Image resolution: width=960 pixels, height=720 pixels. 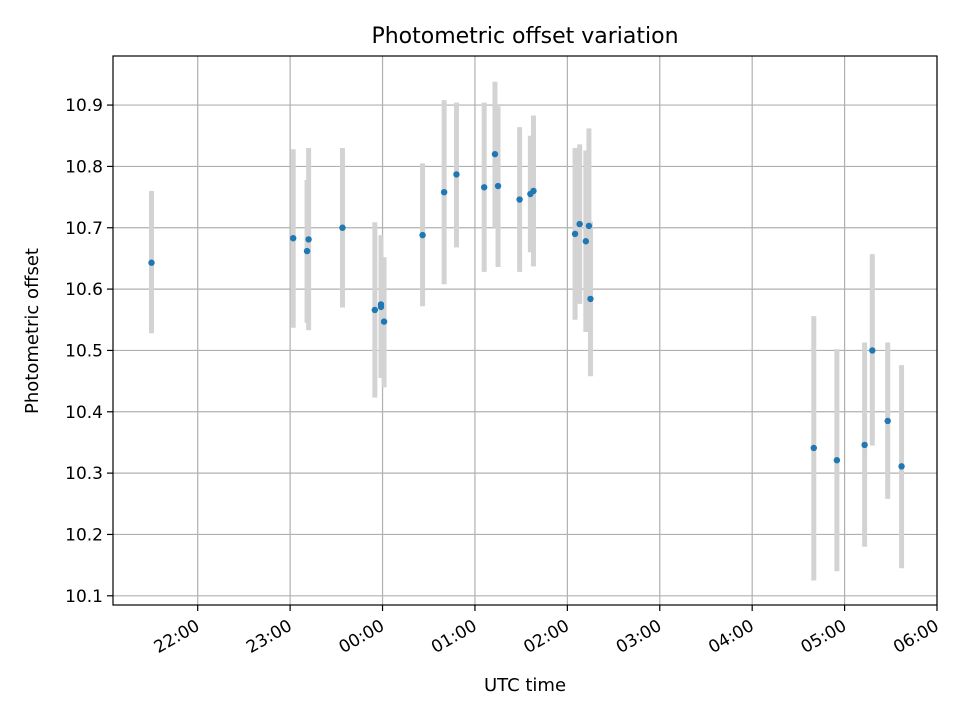 What do you see at coordinates (525, 685) in the screenshot?
I see `x-axis-label: UTC time` at bounding box center [525, 685].